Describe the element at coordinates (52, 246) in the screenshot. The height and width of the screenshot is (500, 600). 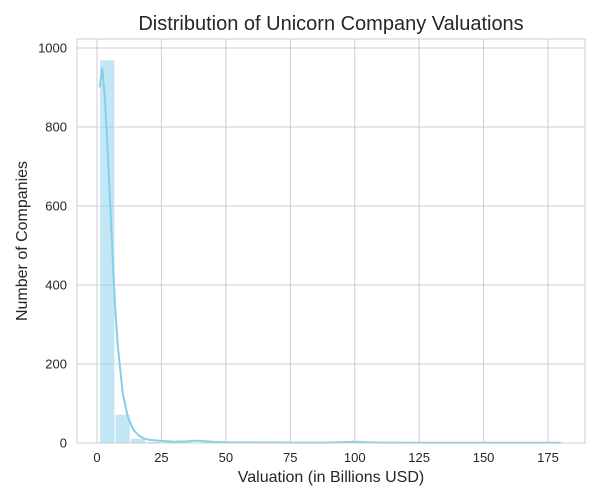
I see `y-axis-ticks: 0 200 400 600 800 1000` at that location.